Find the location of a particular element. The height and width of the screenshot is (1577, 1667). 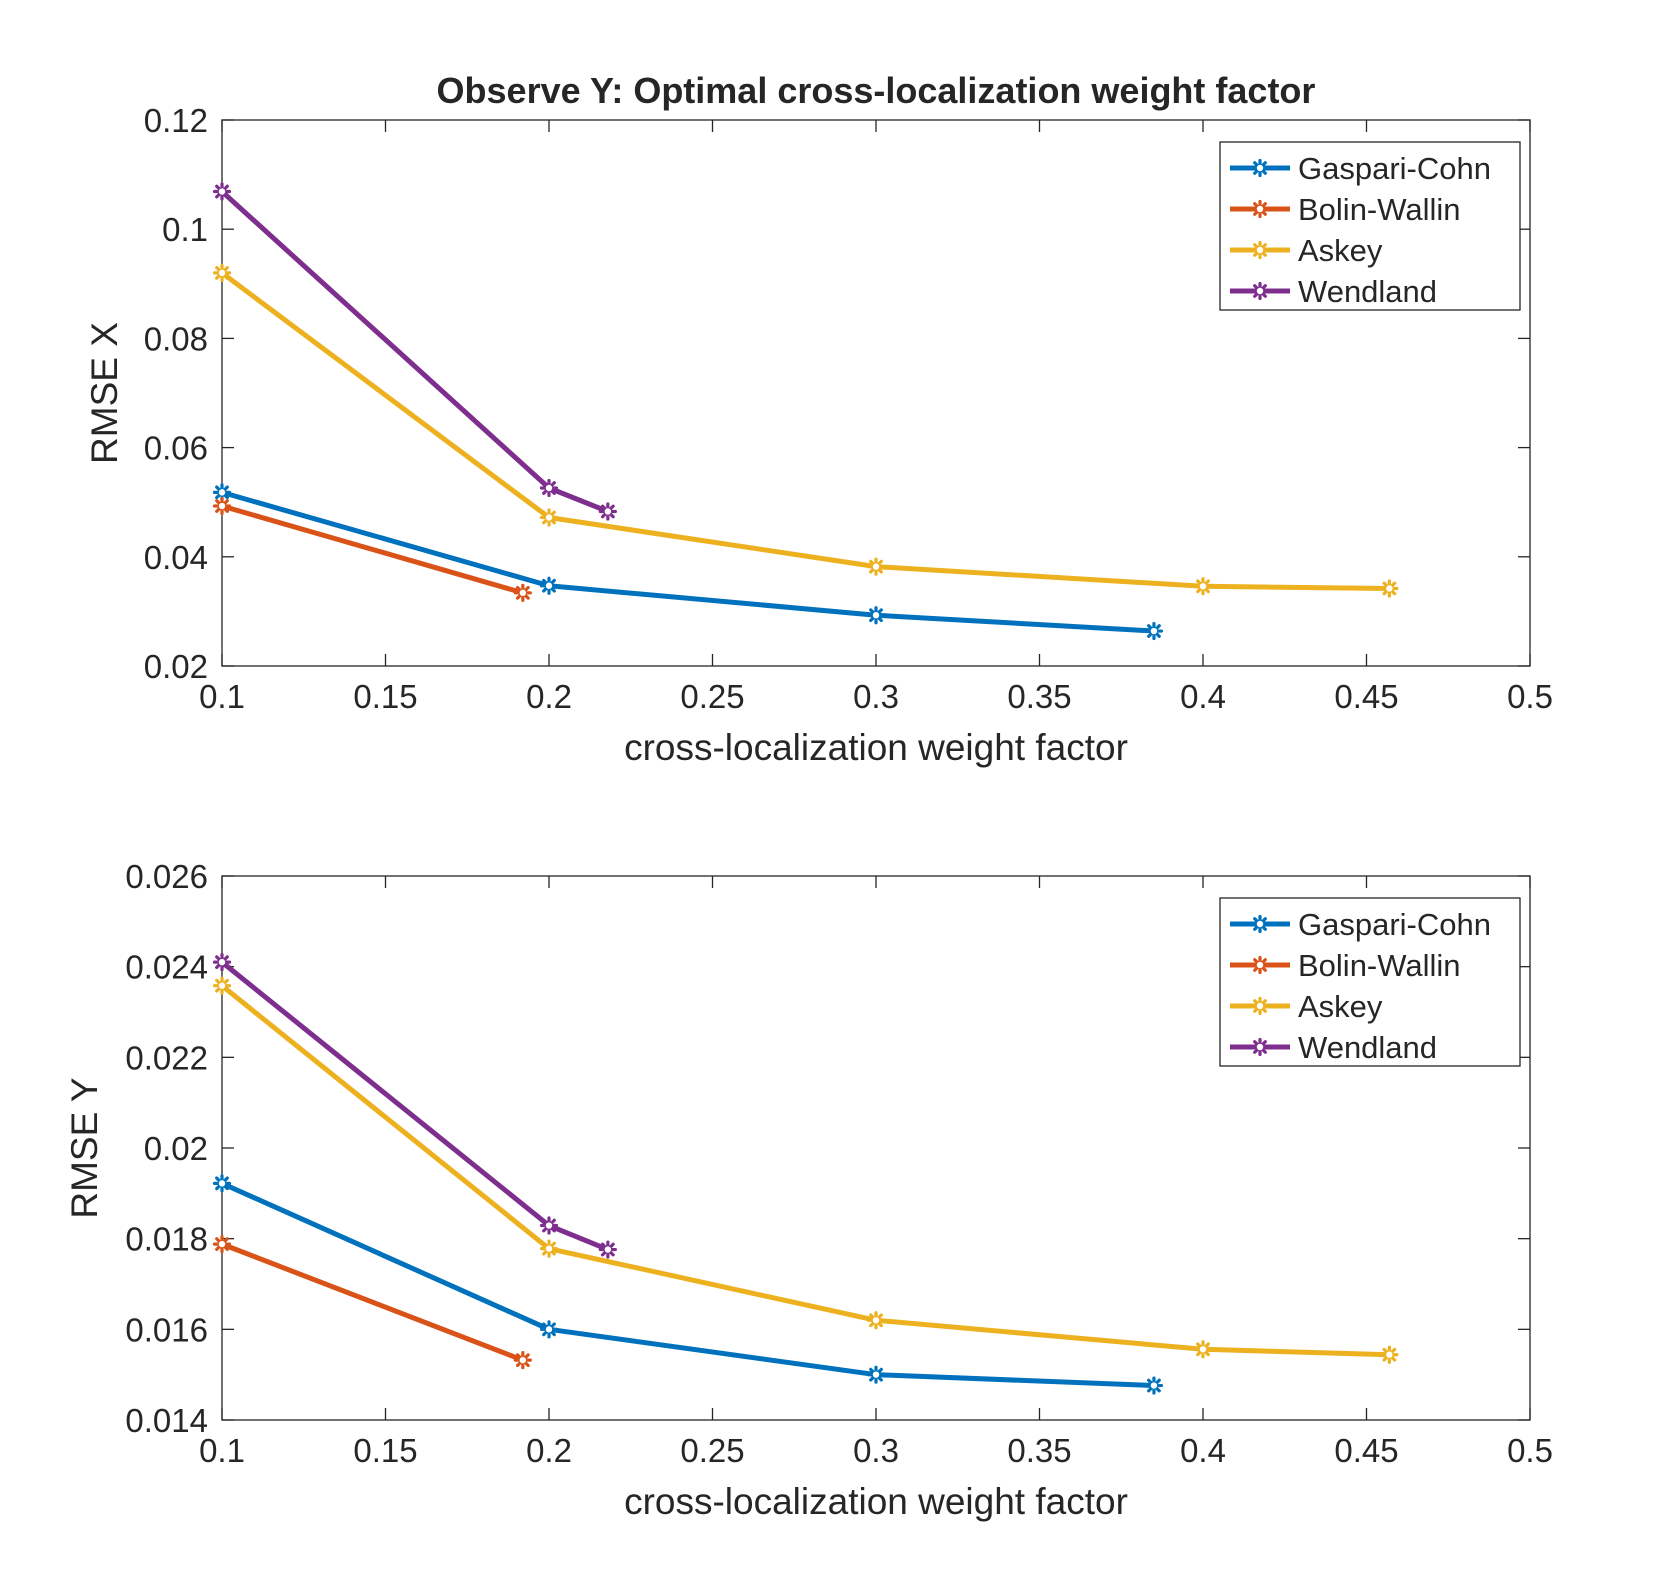

legend-item-wendland: Wendland is located at coordinates (1333, 291).